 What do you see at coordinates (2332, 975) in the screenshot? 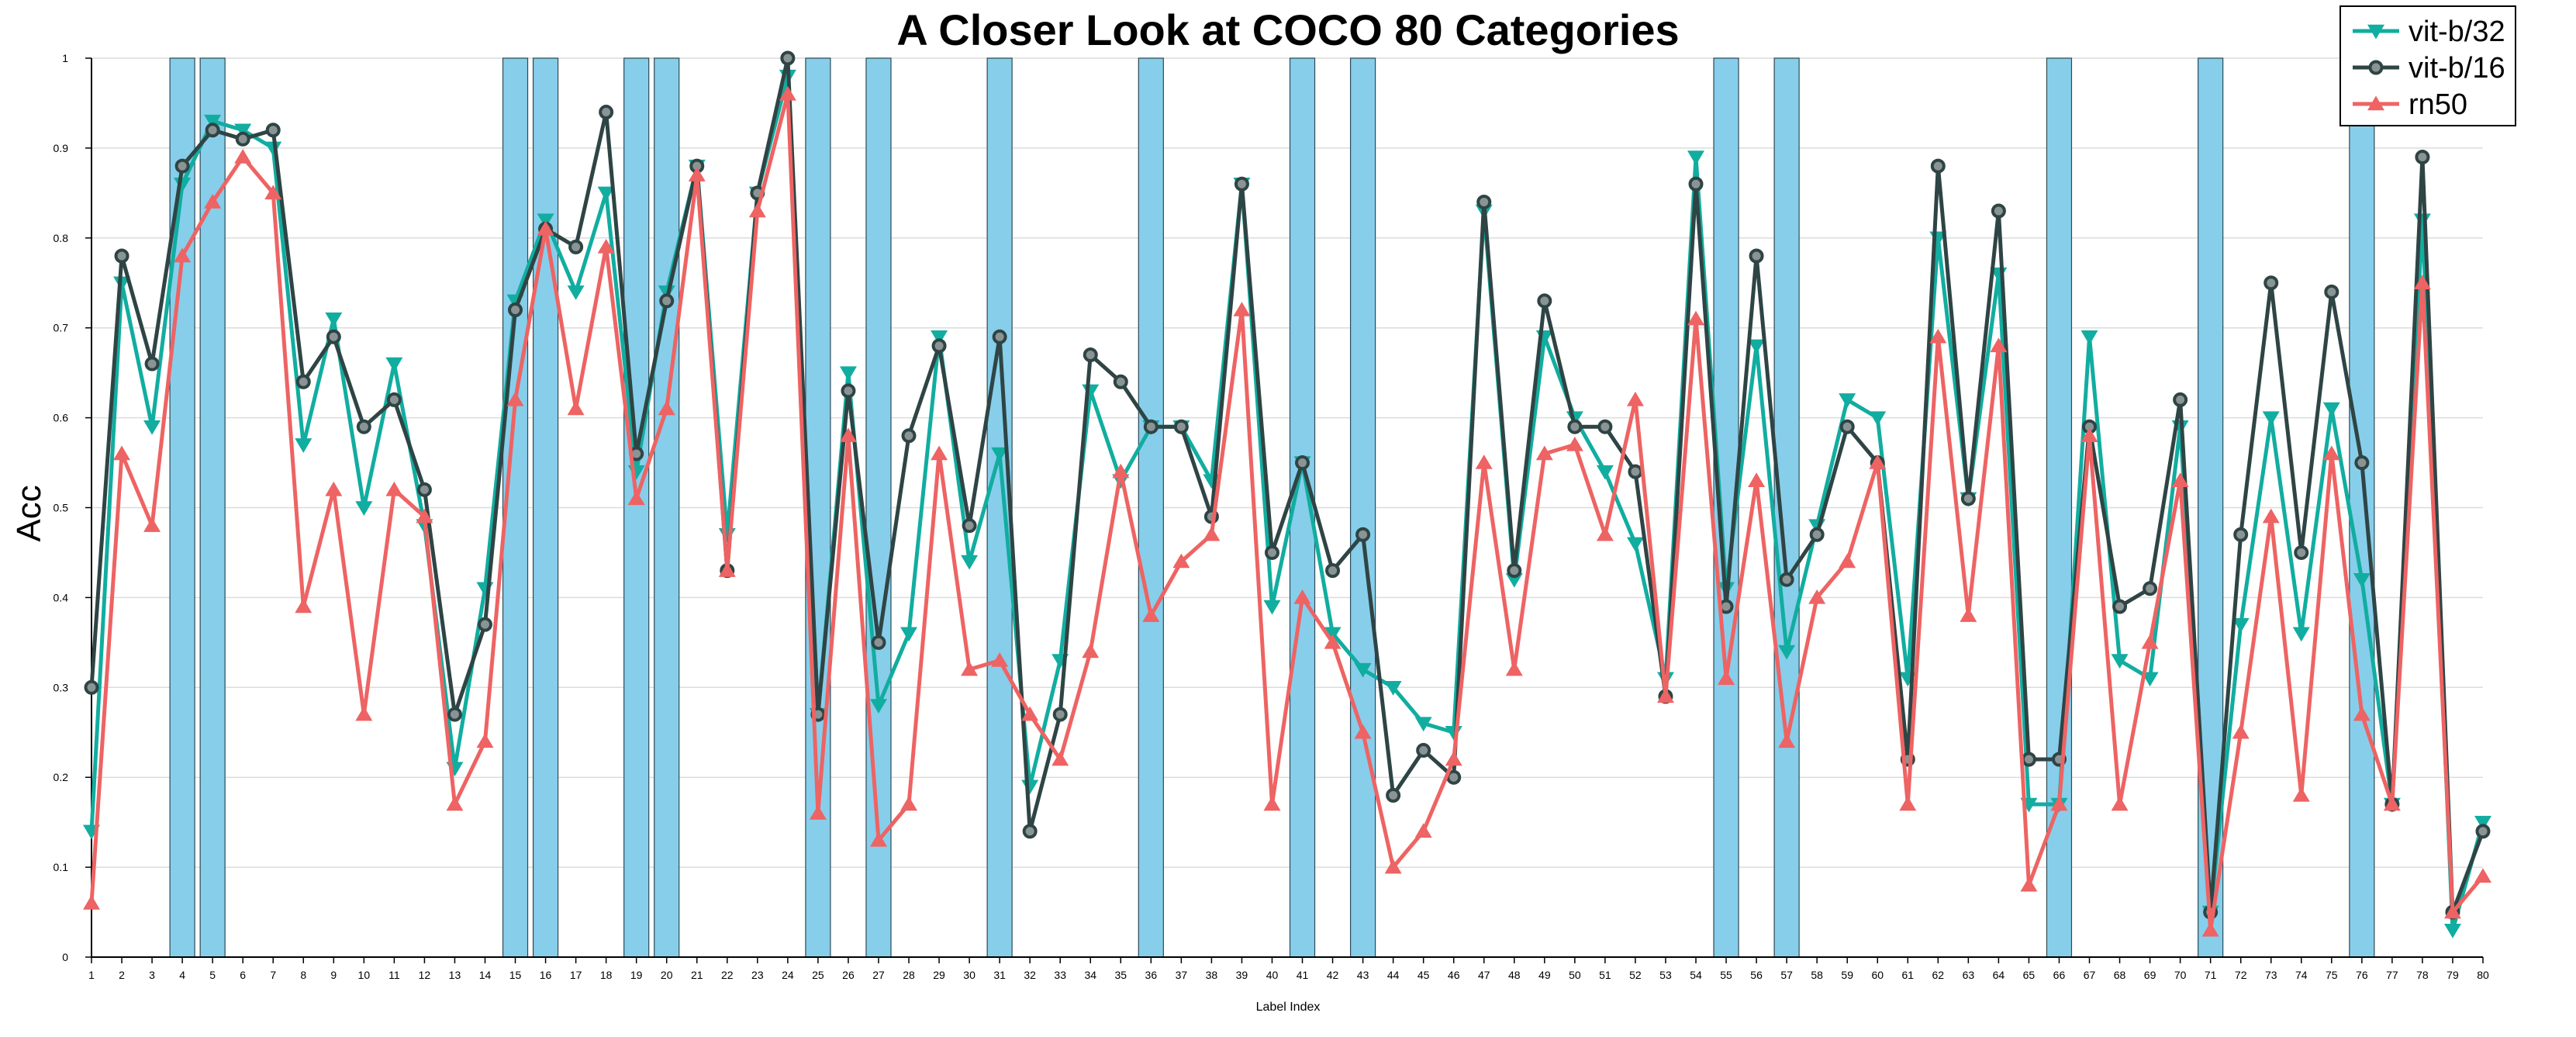
I see `x-tick-label: 75` at bounding box center [2332, 975].